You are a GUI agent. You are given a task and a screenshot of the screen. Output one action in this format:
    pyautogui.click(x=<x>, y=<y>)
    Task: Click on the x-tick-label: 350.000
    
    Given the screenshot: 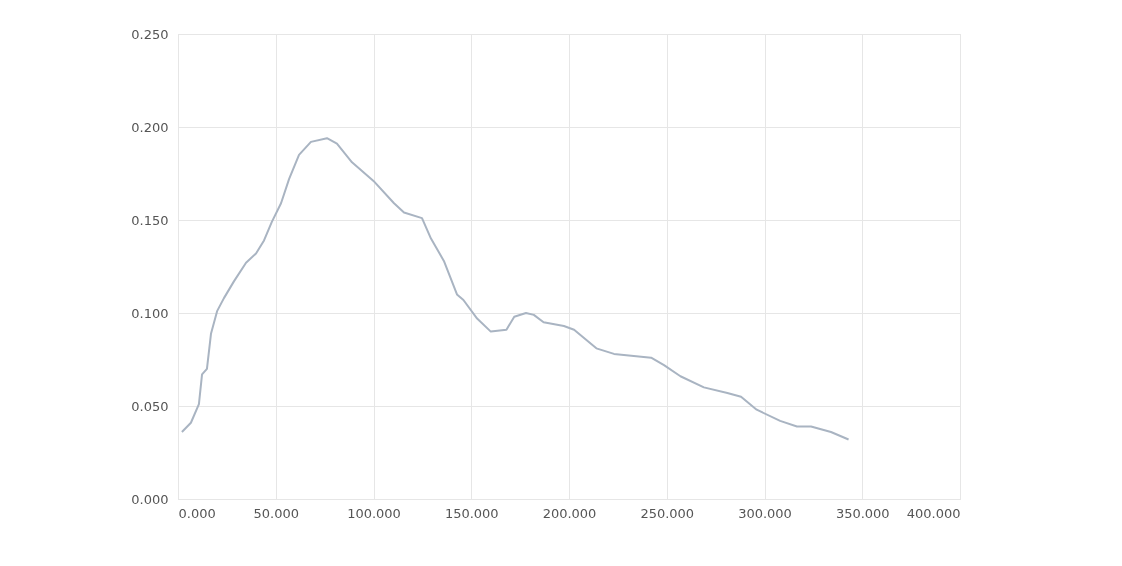 What is the action you would take?
    pyautogui.click(x=862, y=513)
    